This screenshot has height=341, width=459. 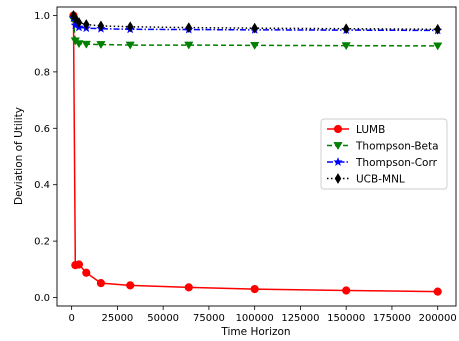 I want to click on legend-label: UCB-MNL, so click(x=380, y=179).